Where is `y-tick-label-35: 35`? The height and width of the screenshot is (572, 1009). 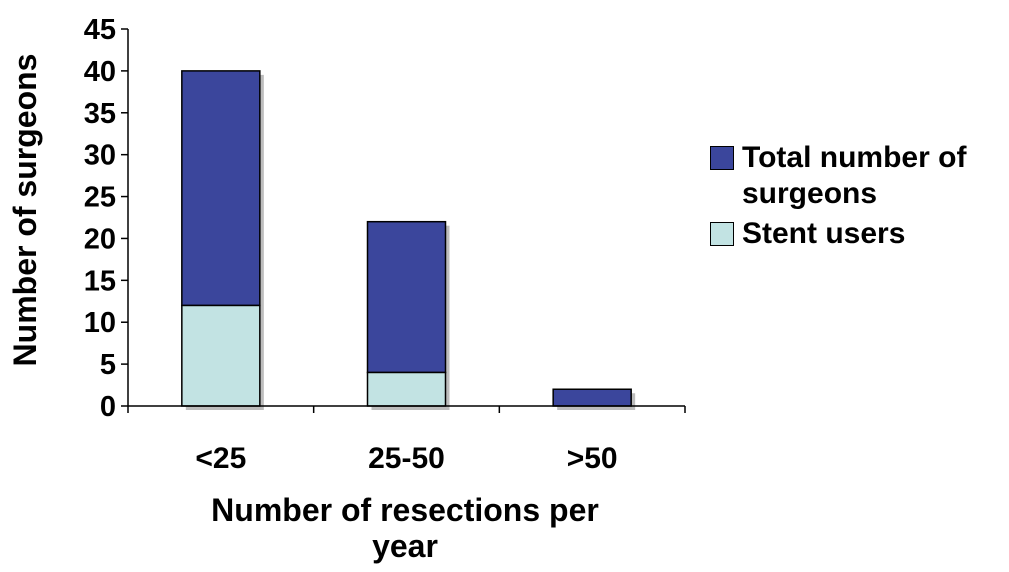 y-tick-label-35: 35 is located at coordinates (100, 114).